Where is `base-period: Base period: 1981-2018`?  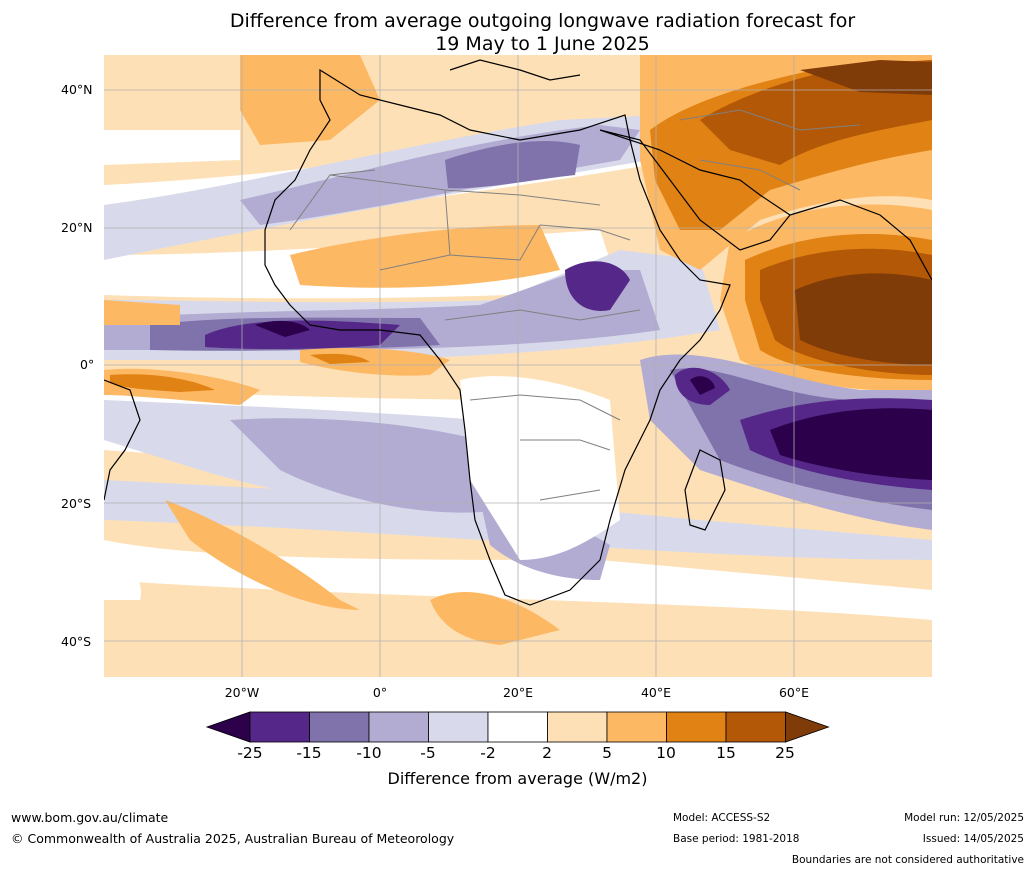 base-period: Base period: 1981-2018 is located at coordinates (736, 839).